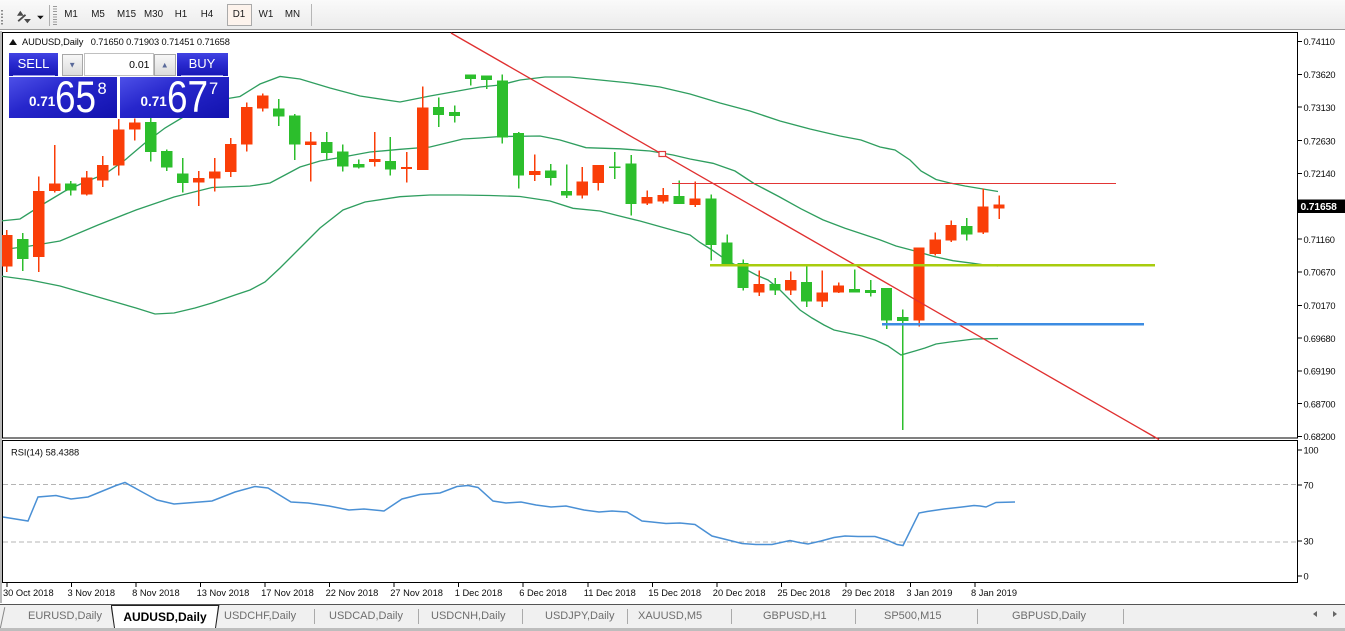 The image size is (1345, 631). I want to click on svg-text: 70, so click(1309, 486).